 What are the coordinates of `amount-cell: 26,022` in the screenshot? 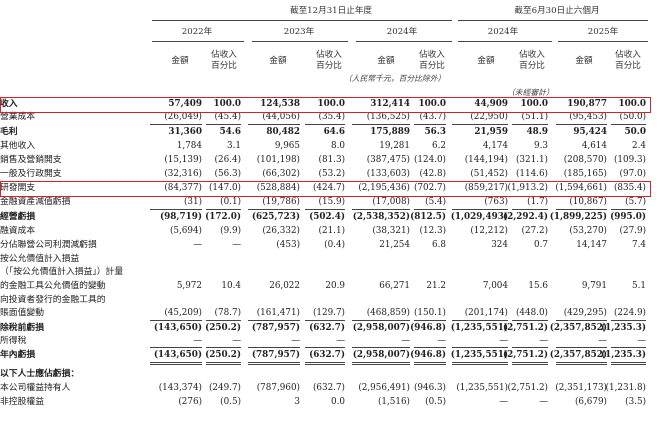 It's located at (284, 286).